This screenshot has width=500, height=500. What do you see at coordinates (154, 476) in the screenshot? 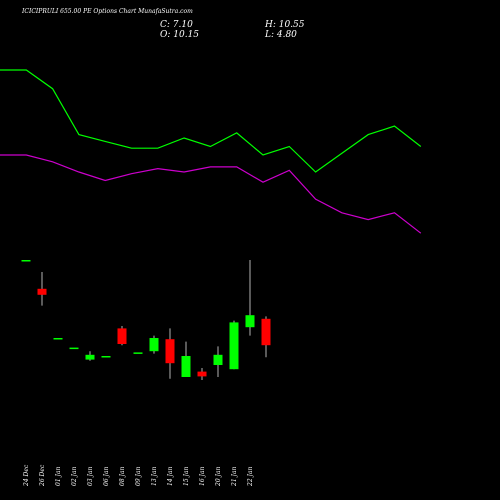
I see `x-tick-label: 13 Jan` at bounding box center [154, 476].